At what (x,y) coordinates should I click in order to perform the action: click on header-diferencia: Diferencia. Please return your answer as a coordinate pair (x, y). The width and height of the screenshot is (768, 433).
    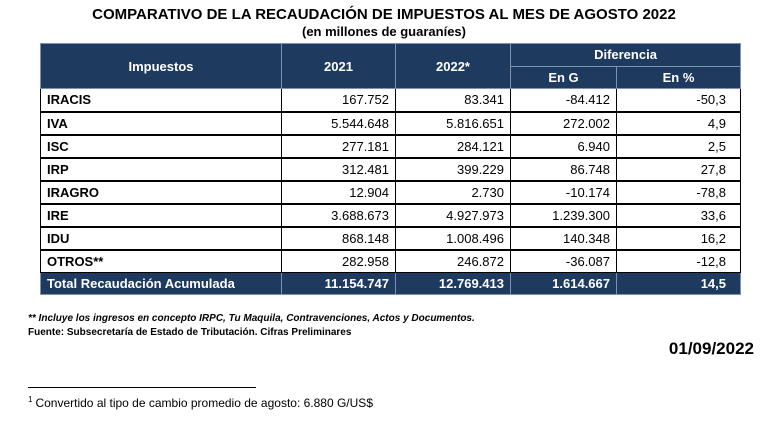
    Looking at the image, I should click on (625, 55).